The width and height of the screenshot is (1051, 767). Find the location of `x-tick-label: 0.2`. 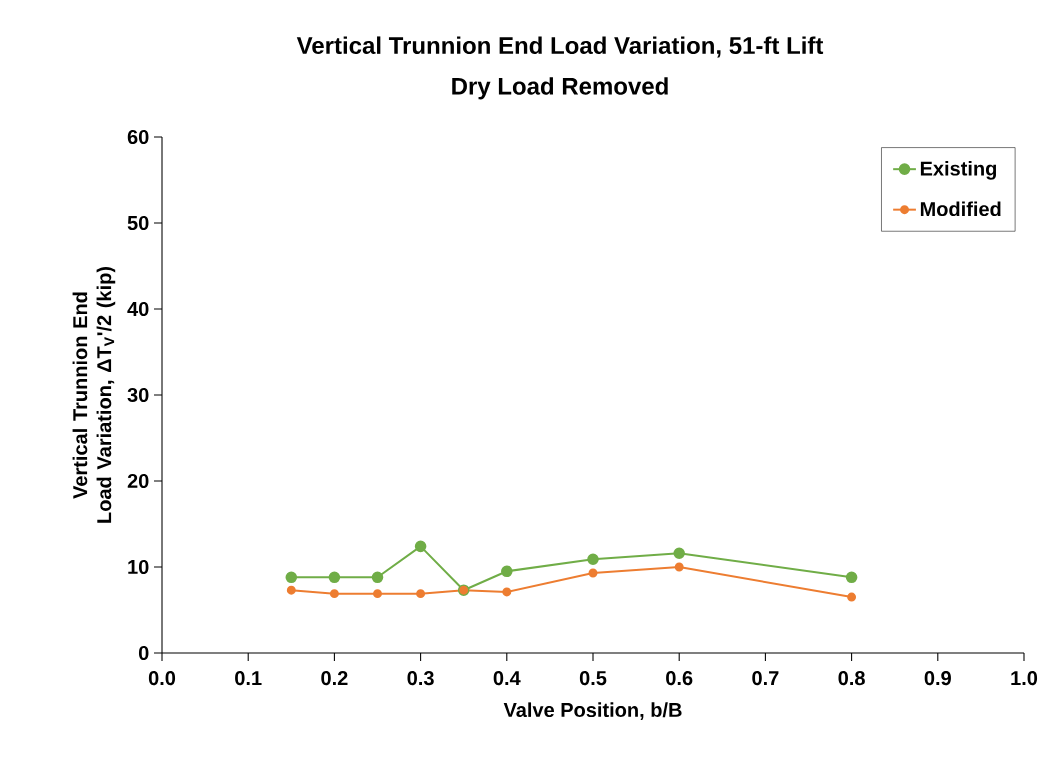

x-tick-label: 0.2 is located at coordinates (334, 678).